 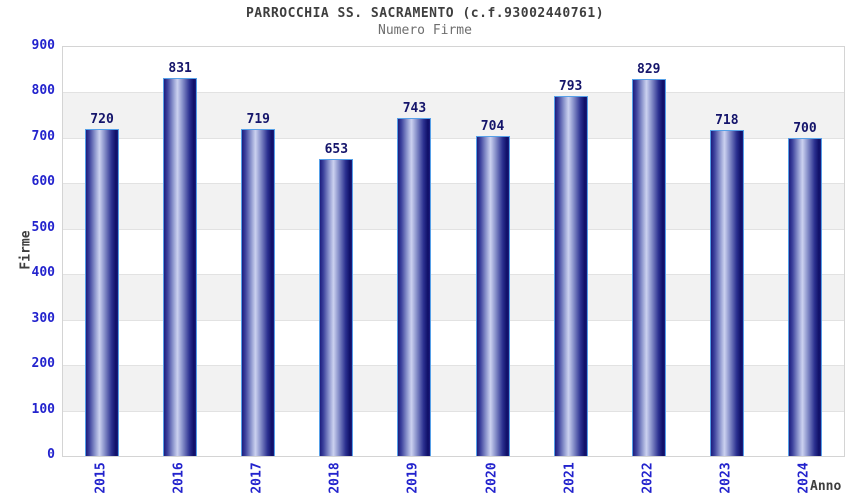 What do you see at coordinates (492, 478) in the screenshot?
I see `x-tick-label-2020: 2020` at bounding box center [492, 478].